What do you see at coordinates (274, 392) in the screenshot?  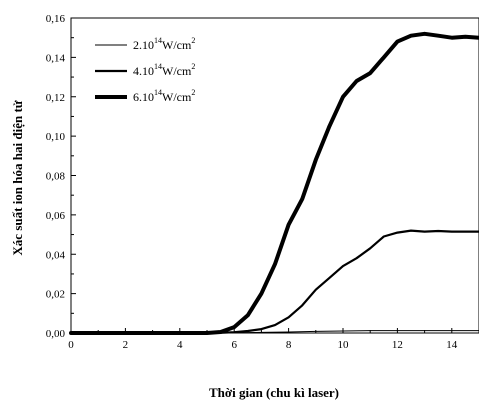 I see `x-axis-title: Thời gian (chu kì laser)` at bounding box center [274, 392].